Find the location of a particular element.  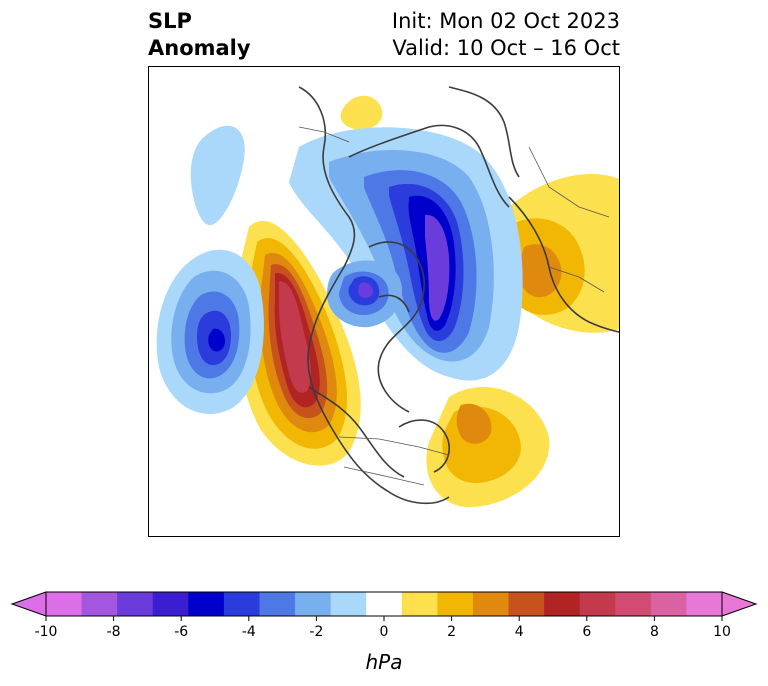

title-line-2: Anomaly is located at coordinates (199, 48).